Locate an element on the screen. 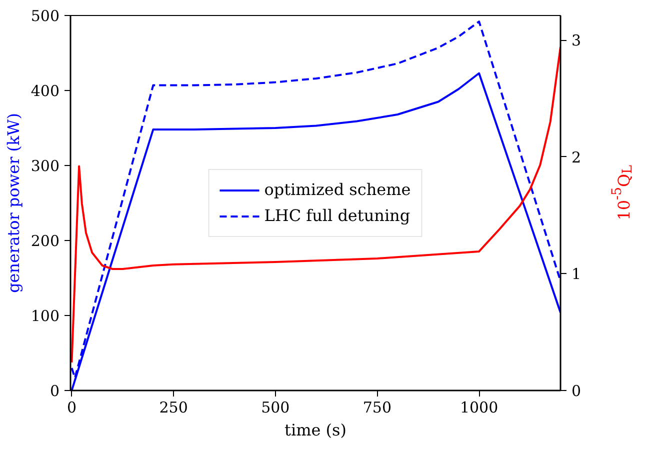  x-tick-label: 250 is located at coordinates (173, 407).